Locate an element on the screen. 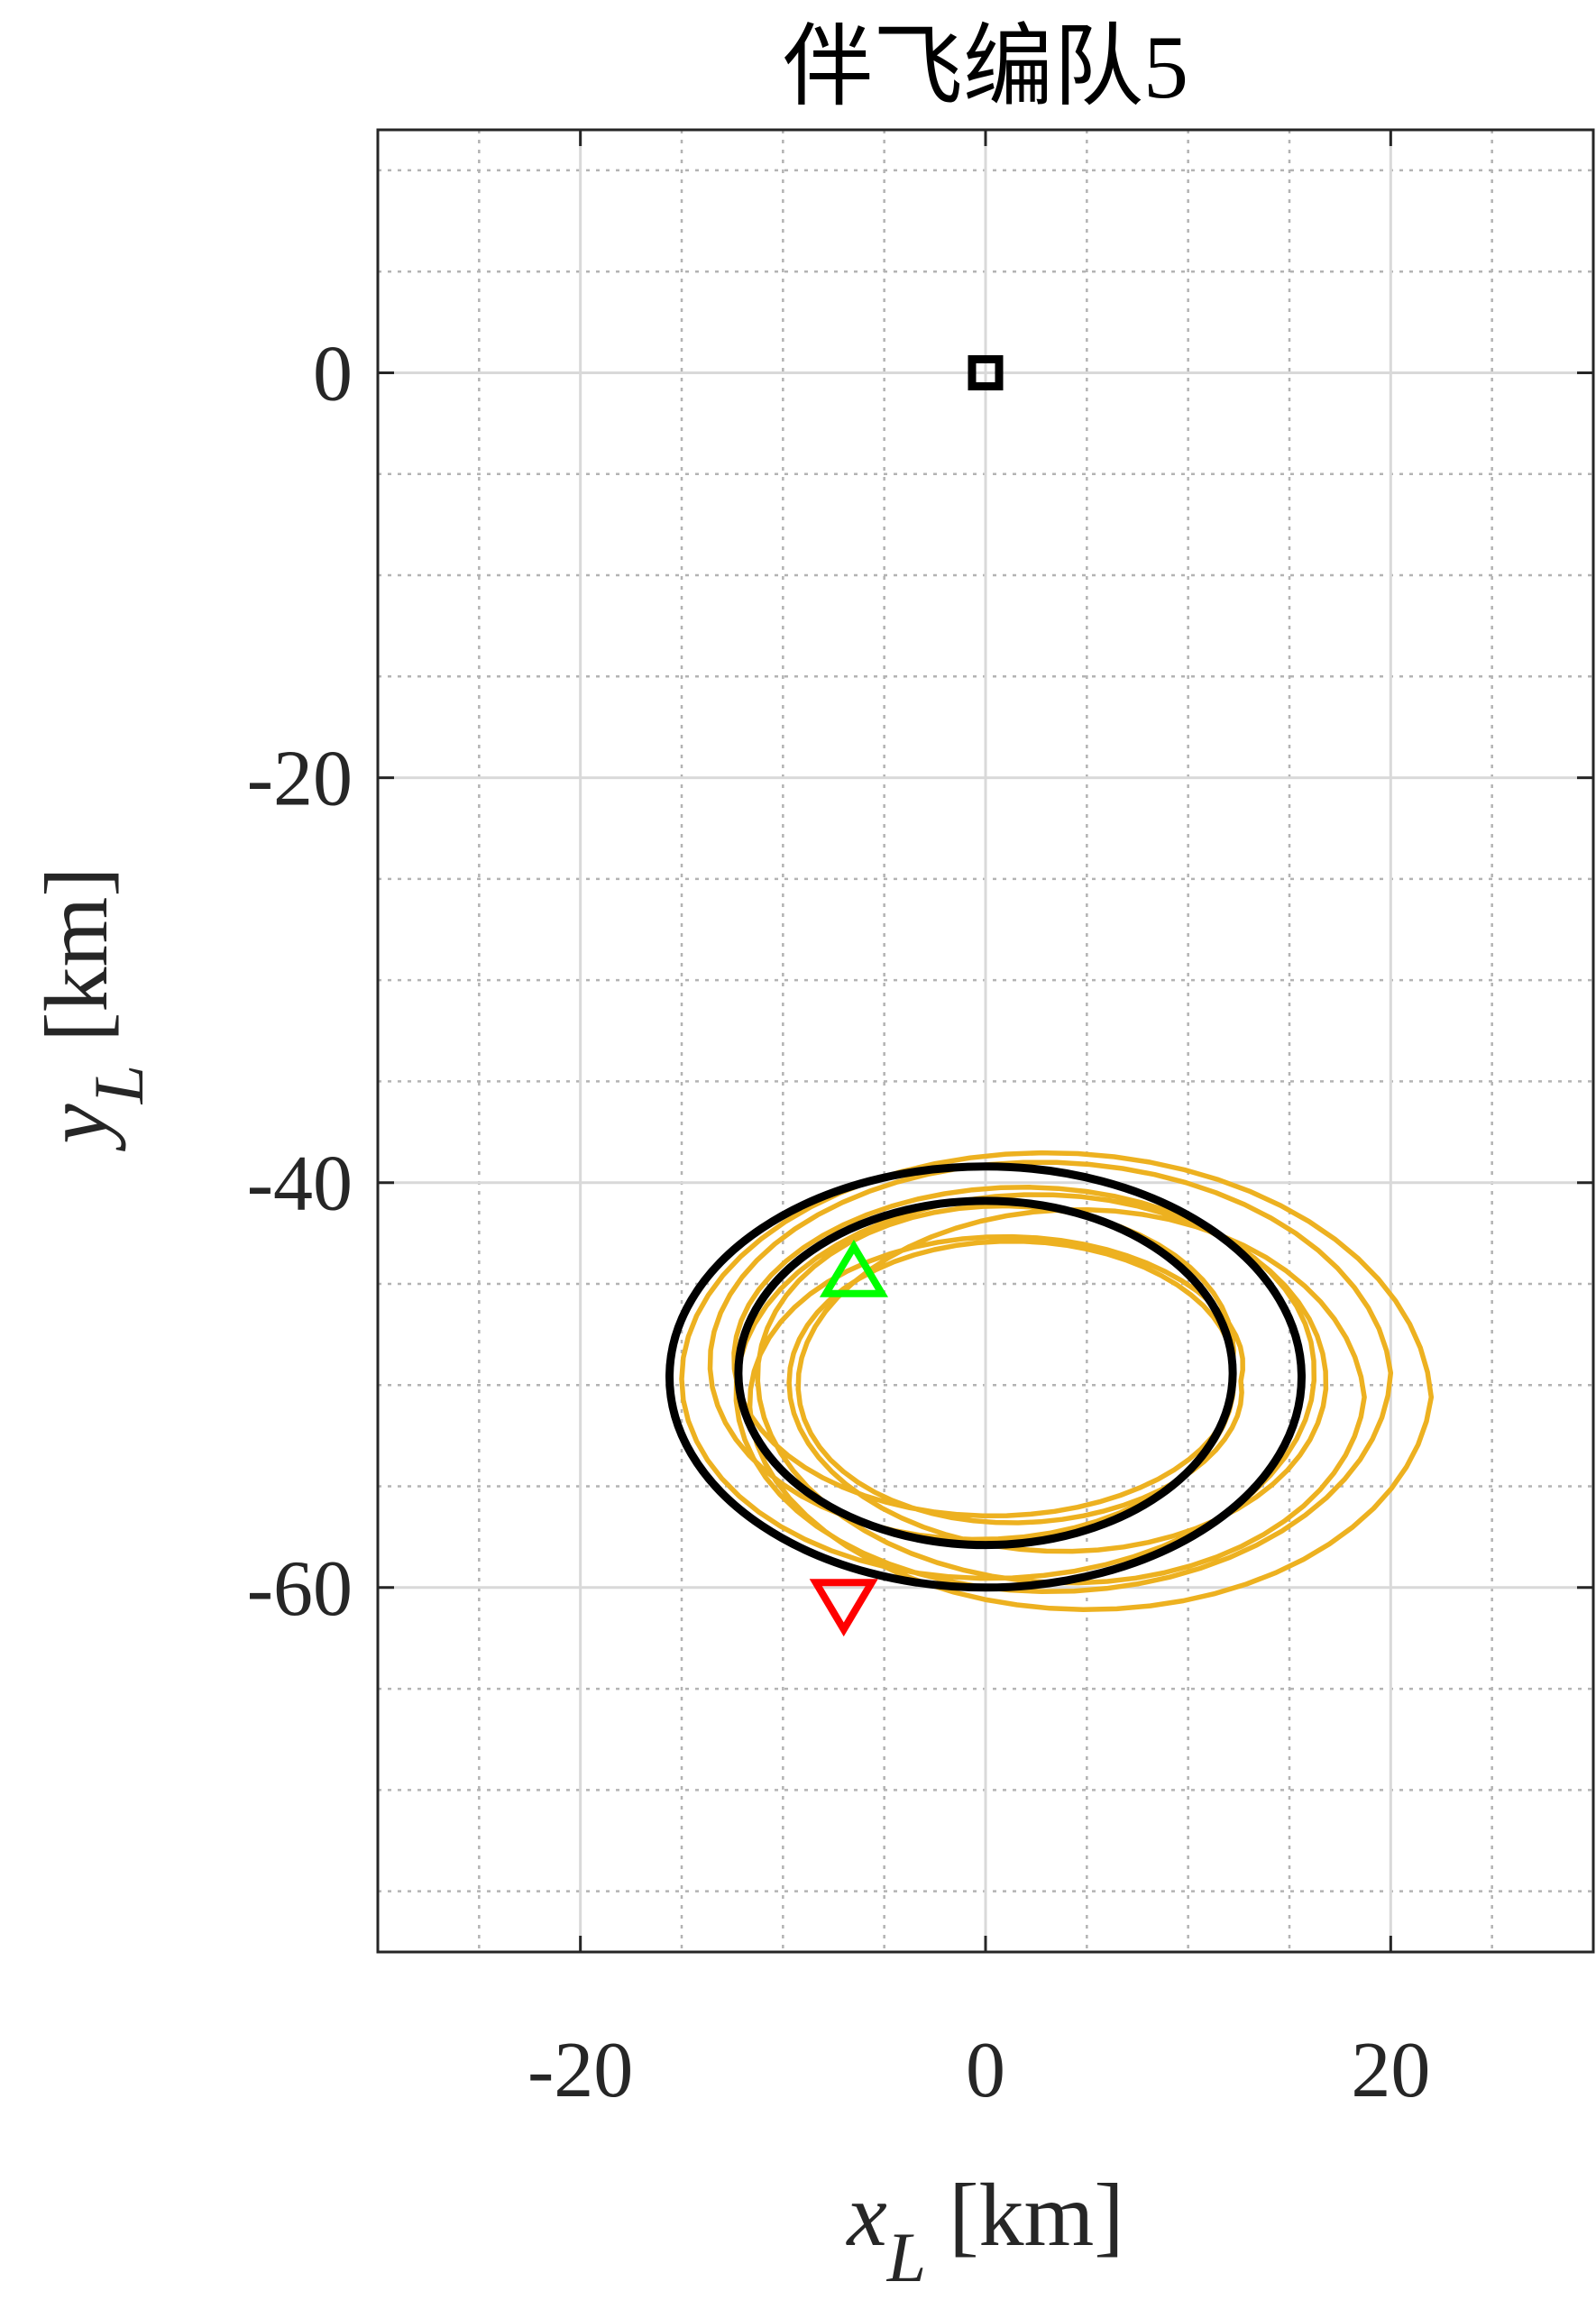 Image resolution: width=1596 pixels, height=2300 pixels. x-tick-labels: -20 0 20 is located at coordinates (979, 2070).